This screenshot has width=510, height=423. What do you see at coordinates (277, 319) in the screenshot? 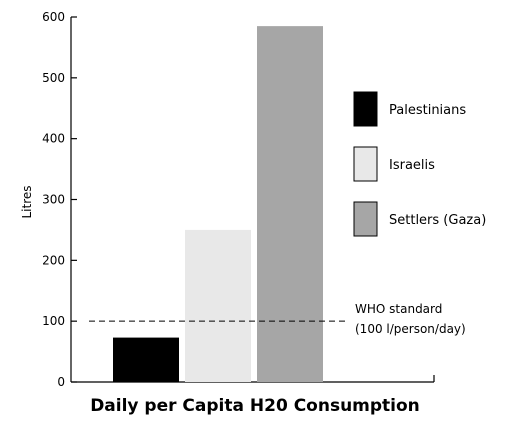
I see `reference-line-group: WHO standard (100 l/person/day)` at bounding box center [277, 319].